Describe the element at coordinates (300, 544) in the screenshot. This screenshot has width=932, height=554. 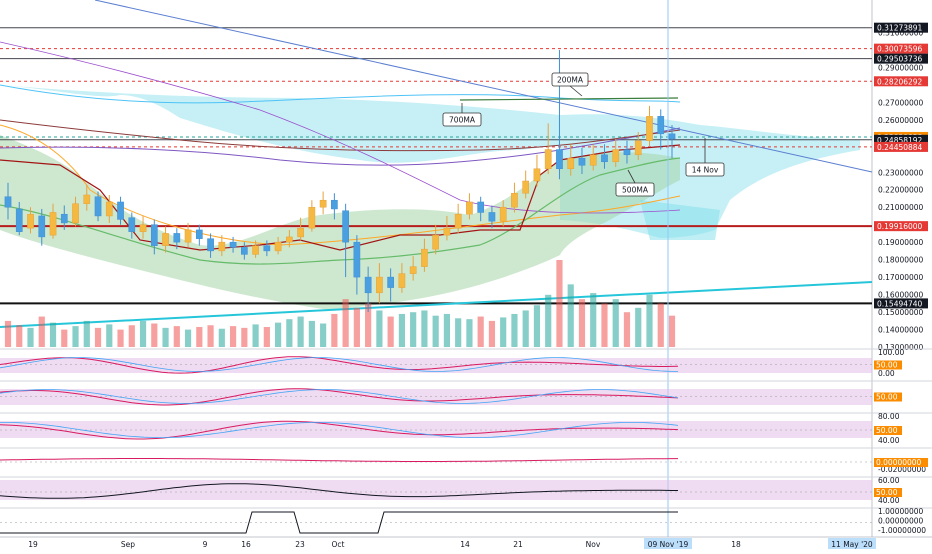
I see `time-tick-label: 23` at that location.